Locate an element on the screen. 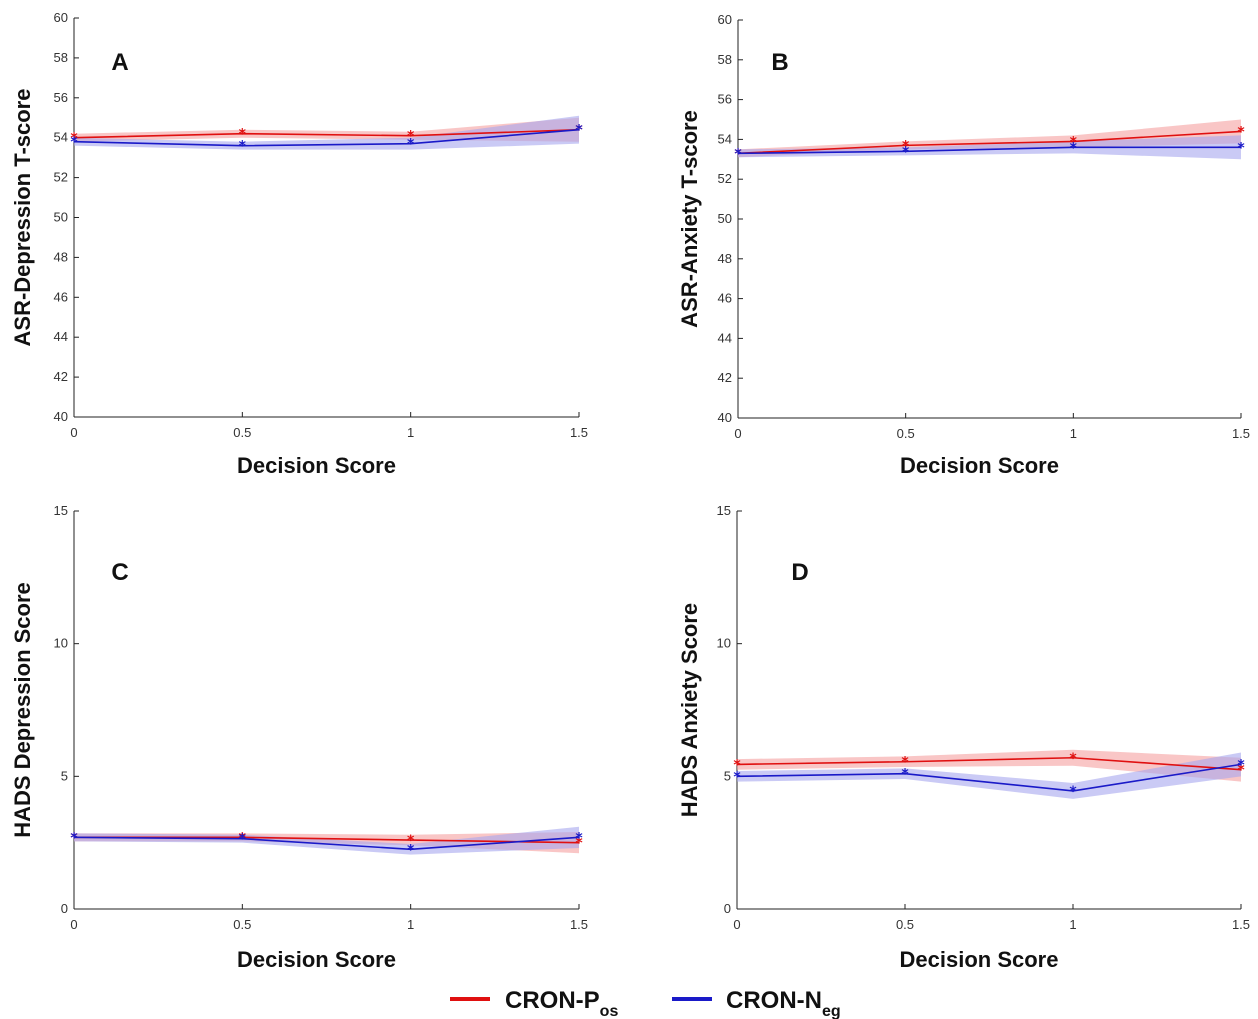  panel-letter: A is located at coordinates (119, 62).